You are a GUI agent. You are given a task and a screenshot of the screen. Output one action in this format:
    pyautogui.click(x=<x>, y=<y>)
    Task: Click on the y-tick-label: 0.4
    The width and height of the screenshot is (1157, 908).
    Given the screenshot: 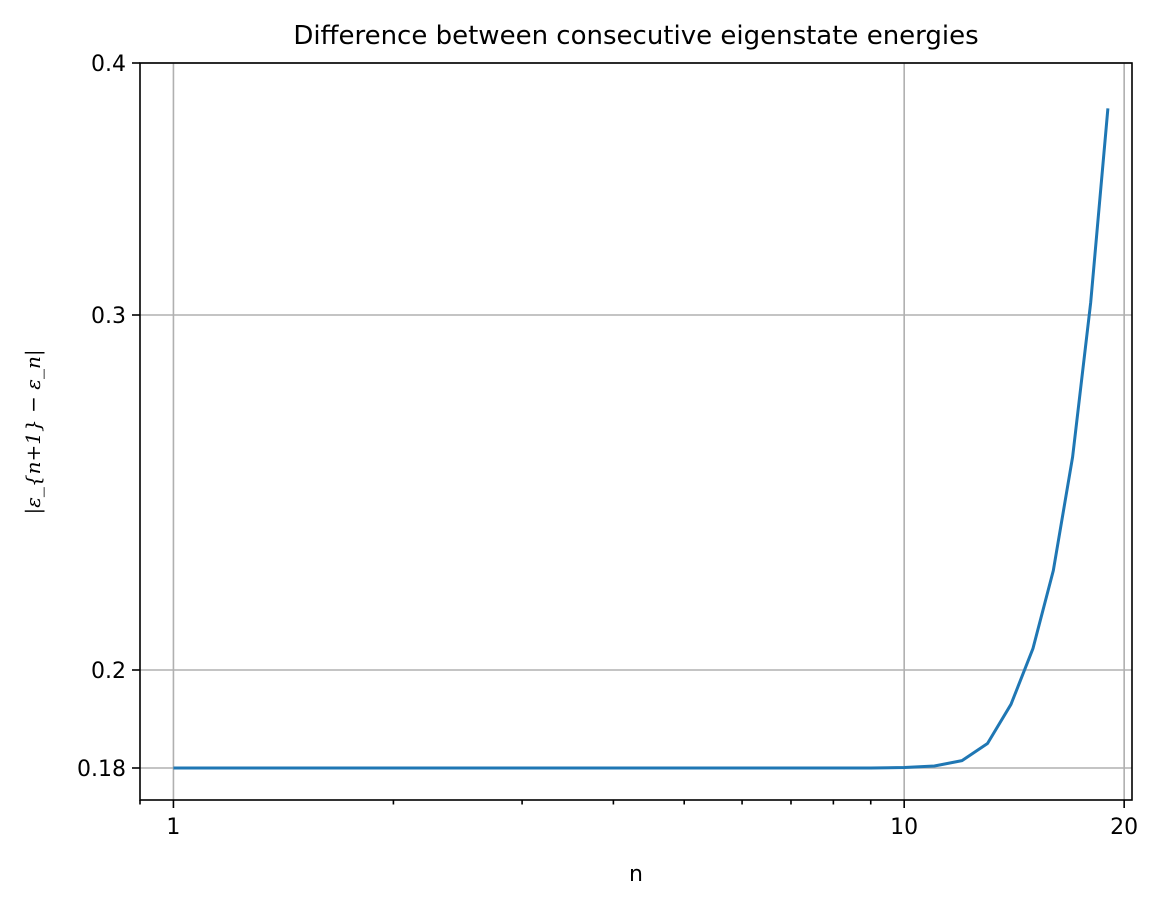 What is the action you would take?
    pyautogui.click(x=108, y=64)
    